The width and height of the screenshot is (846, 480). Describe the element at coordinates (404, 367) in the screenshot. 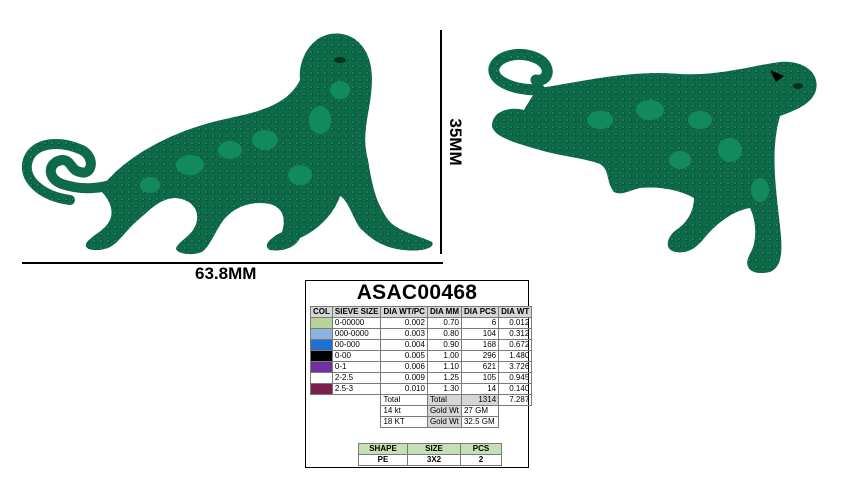

I see `dia-wt-pc-cell: 0.006` at that location.